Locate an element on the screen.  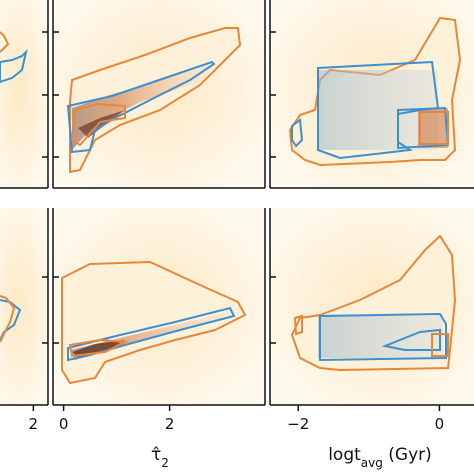
orange-density is located at coordinates (433, 128).